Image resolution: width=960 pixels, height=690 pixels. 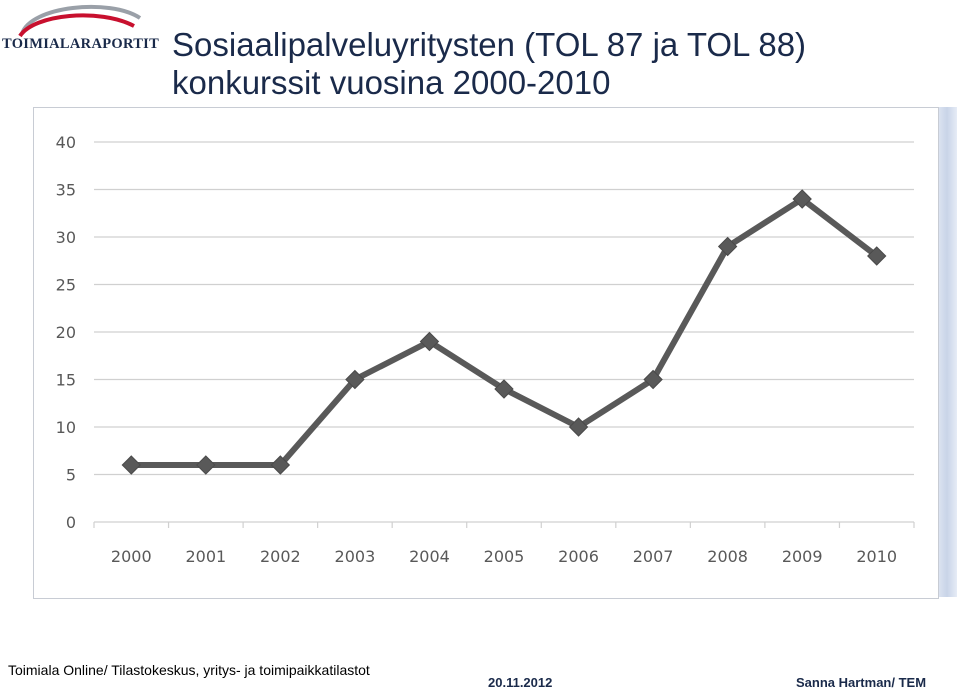 I want to click on x-tick-label: 2001, so click(x=205, y=556).